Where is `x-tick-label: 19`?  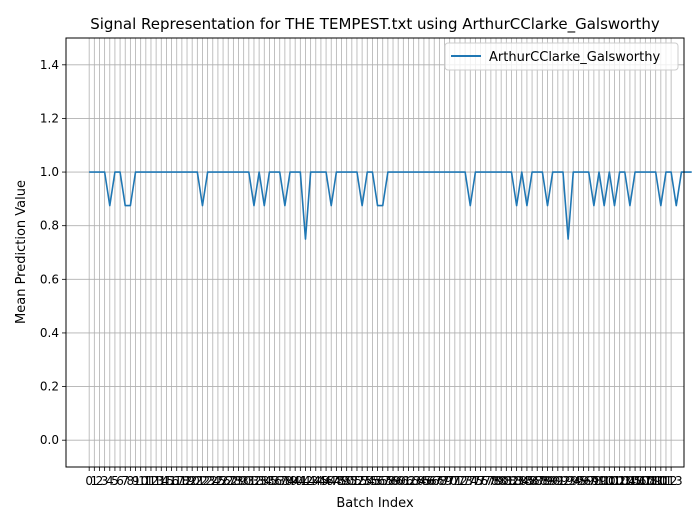 x-tick-label: 19 is located at coordinates (186, 481).